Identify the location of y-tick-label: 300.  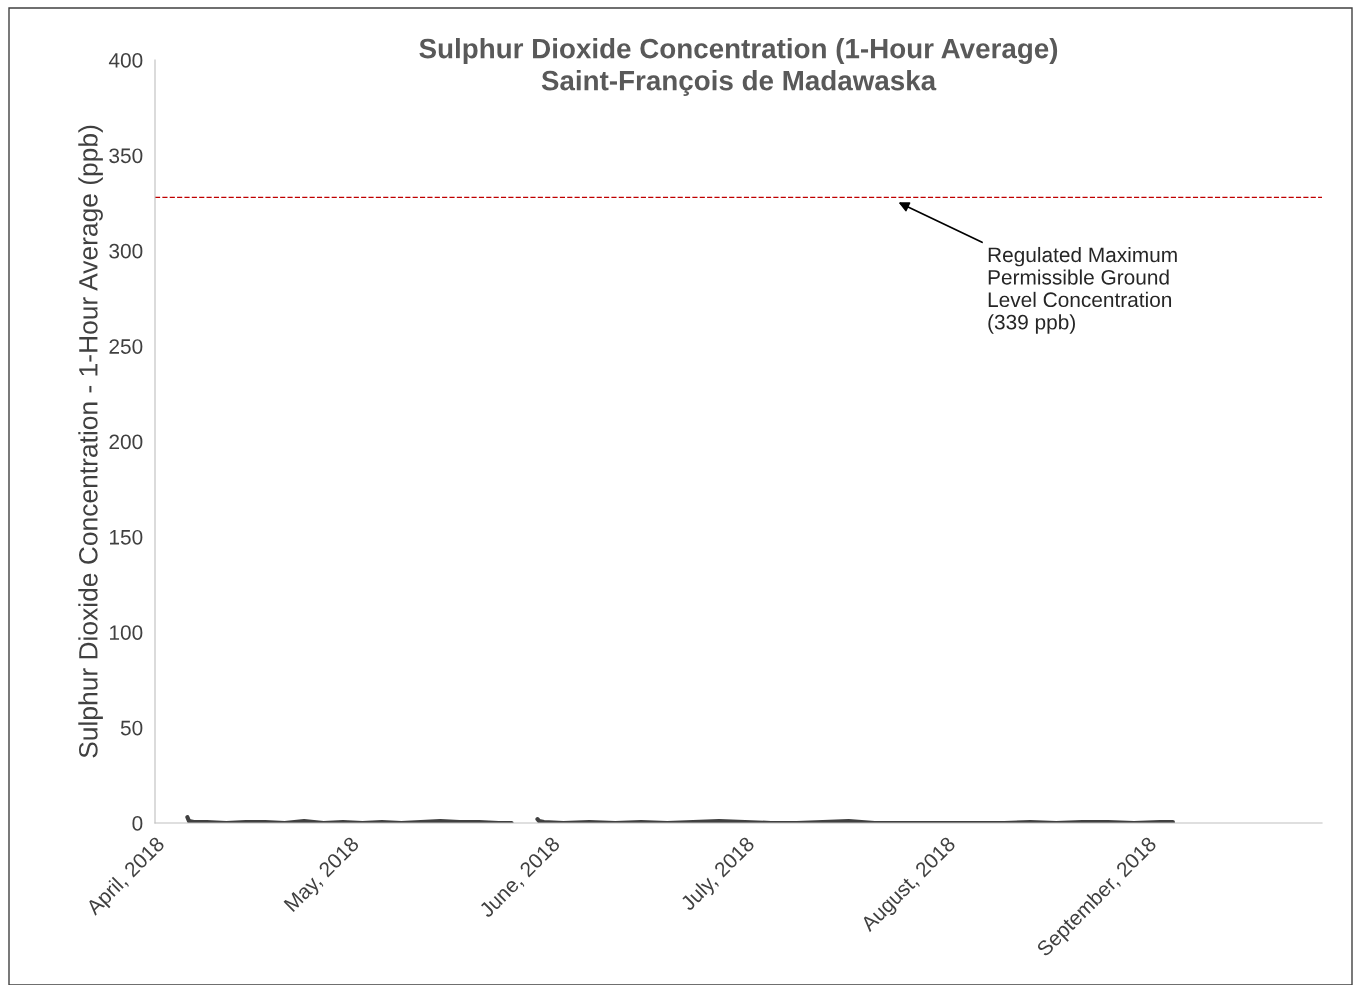
(126, 251).